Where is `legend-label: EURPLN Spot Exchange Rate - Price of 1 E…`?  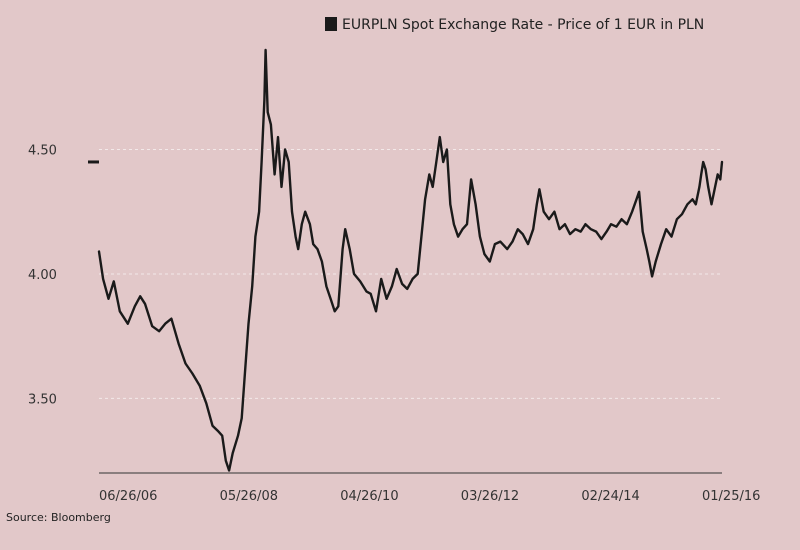 legend-label: EURPLN Spot Exchange Rate - Price of 1 E… is located at coordinates (523, 25).